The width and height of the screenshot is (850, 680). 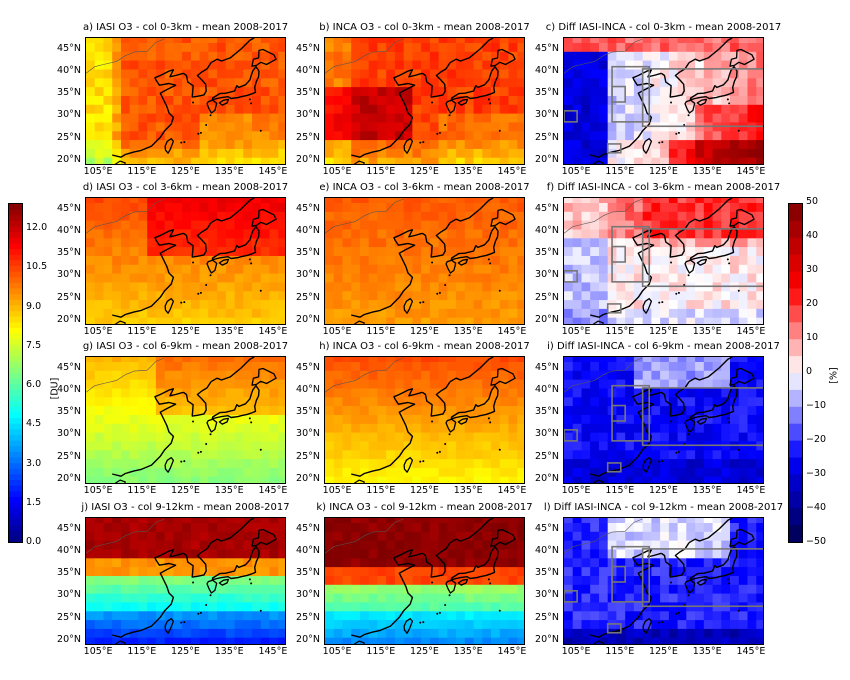 I want to click on panel-title: g) IASI O3 - col 6-9km - mean 2008-2017, so click(x=185, y=346).